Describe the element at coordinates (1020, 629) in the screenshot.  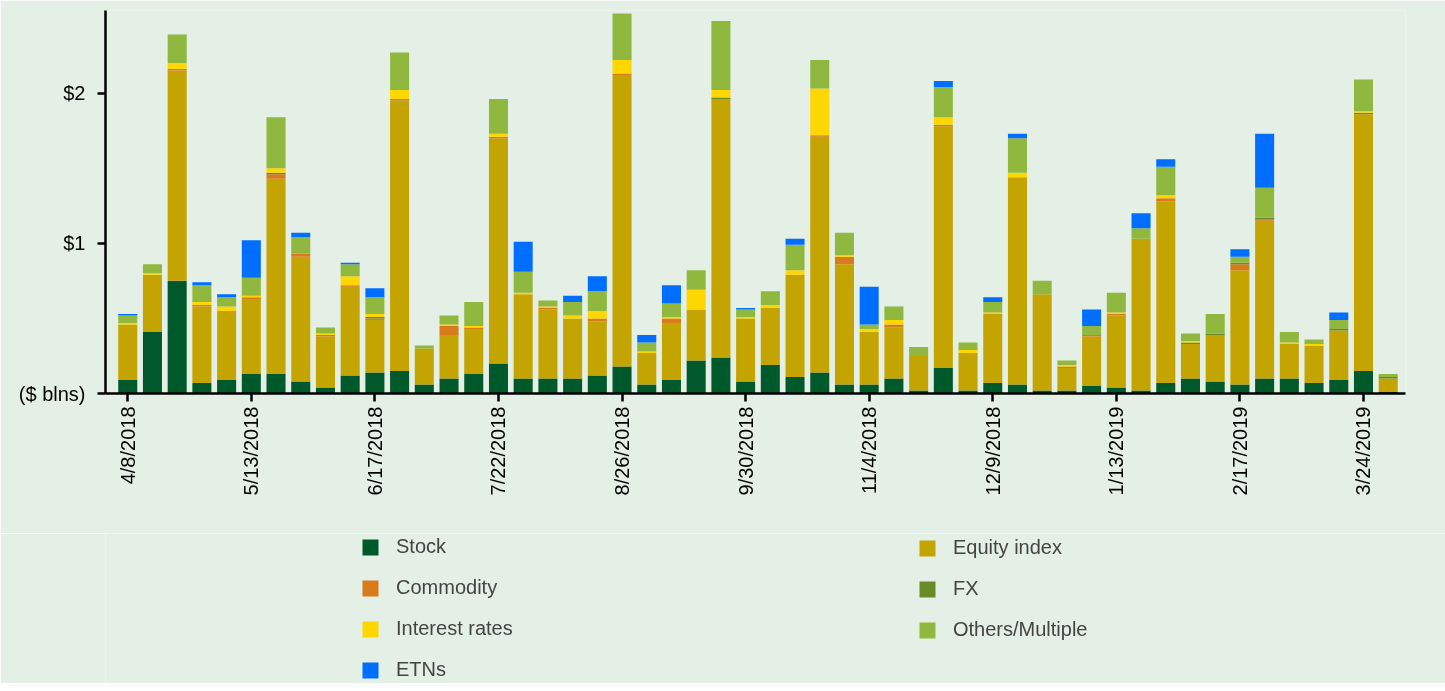
I see `legend-label: Others/Multiple` at that location.